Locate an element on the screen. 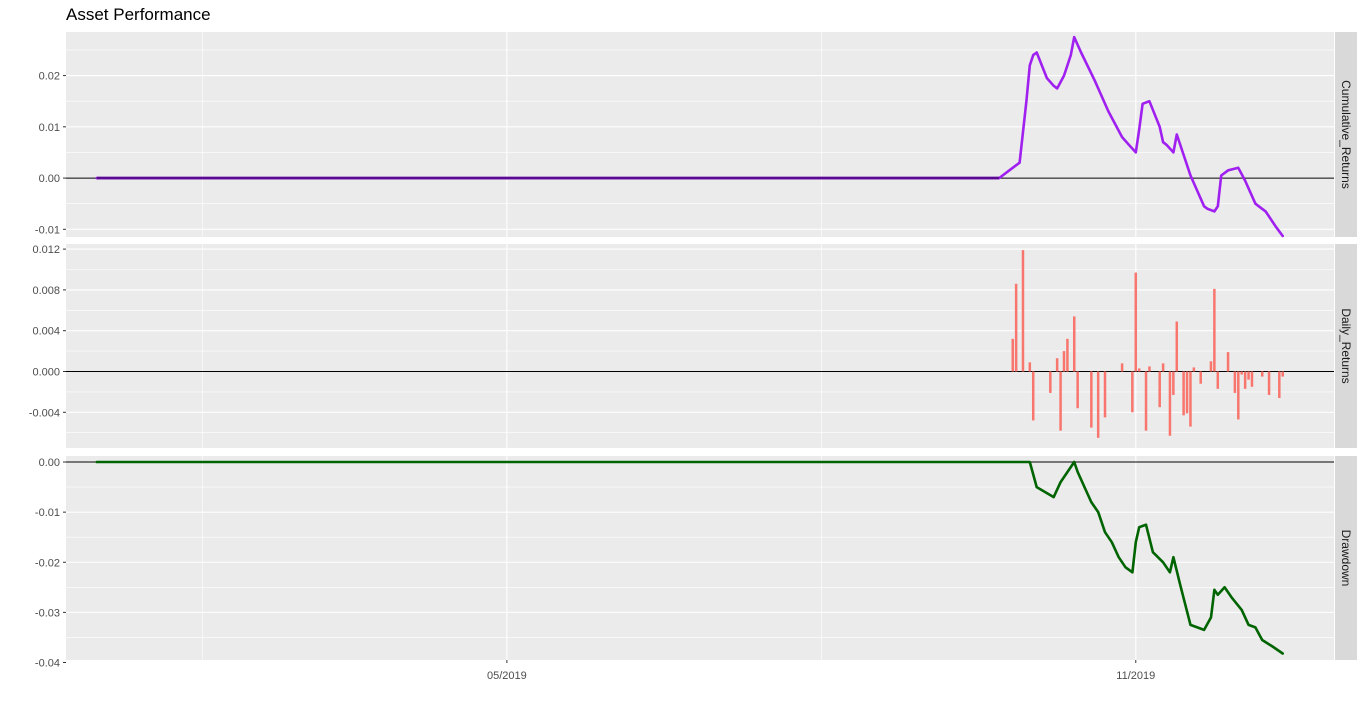 This screenshot has height=705, width=1362. chart-title: Asset Performance is located at coordinates (138, 14).